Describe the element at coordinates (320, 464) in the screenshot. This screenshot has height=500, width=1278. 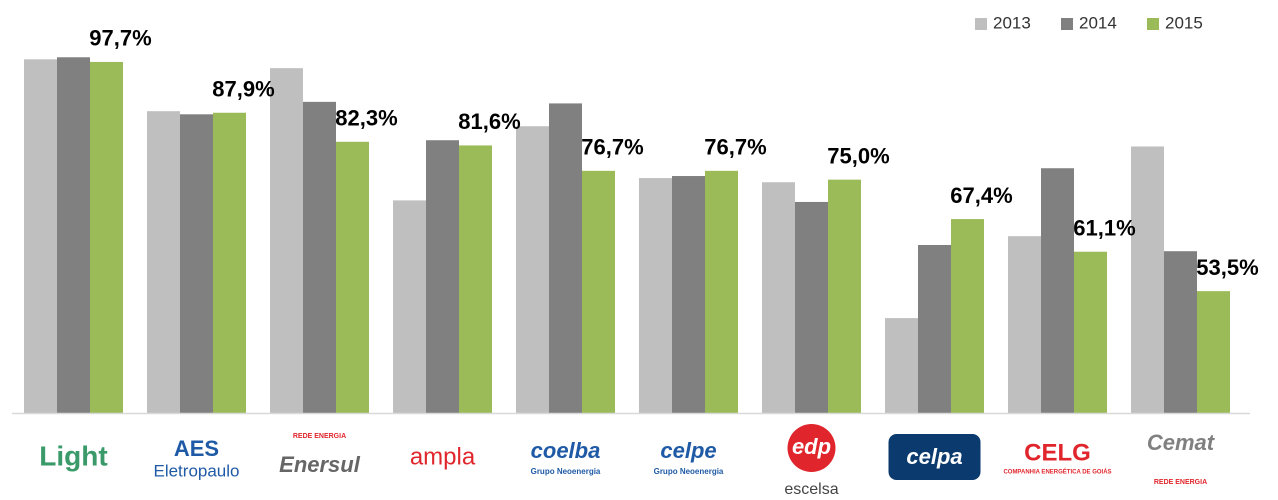
I see `x-tick-label: Enersul` at that location.